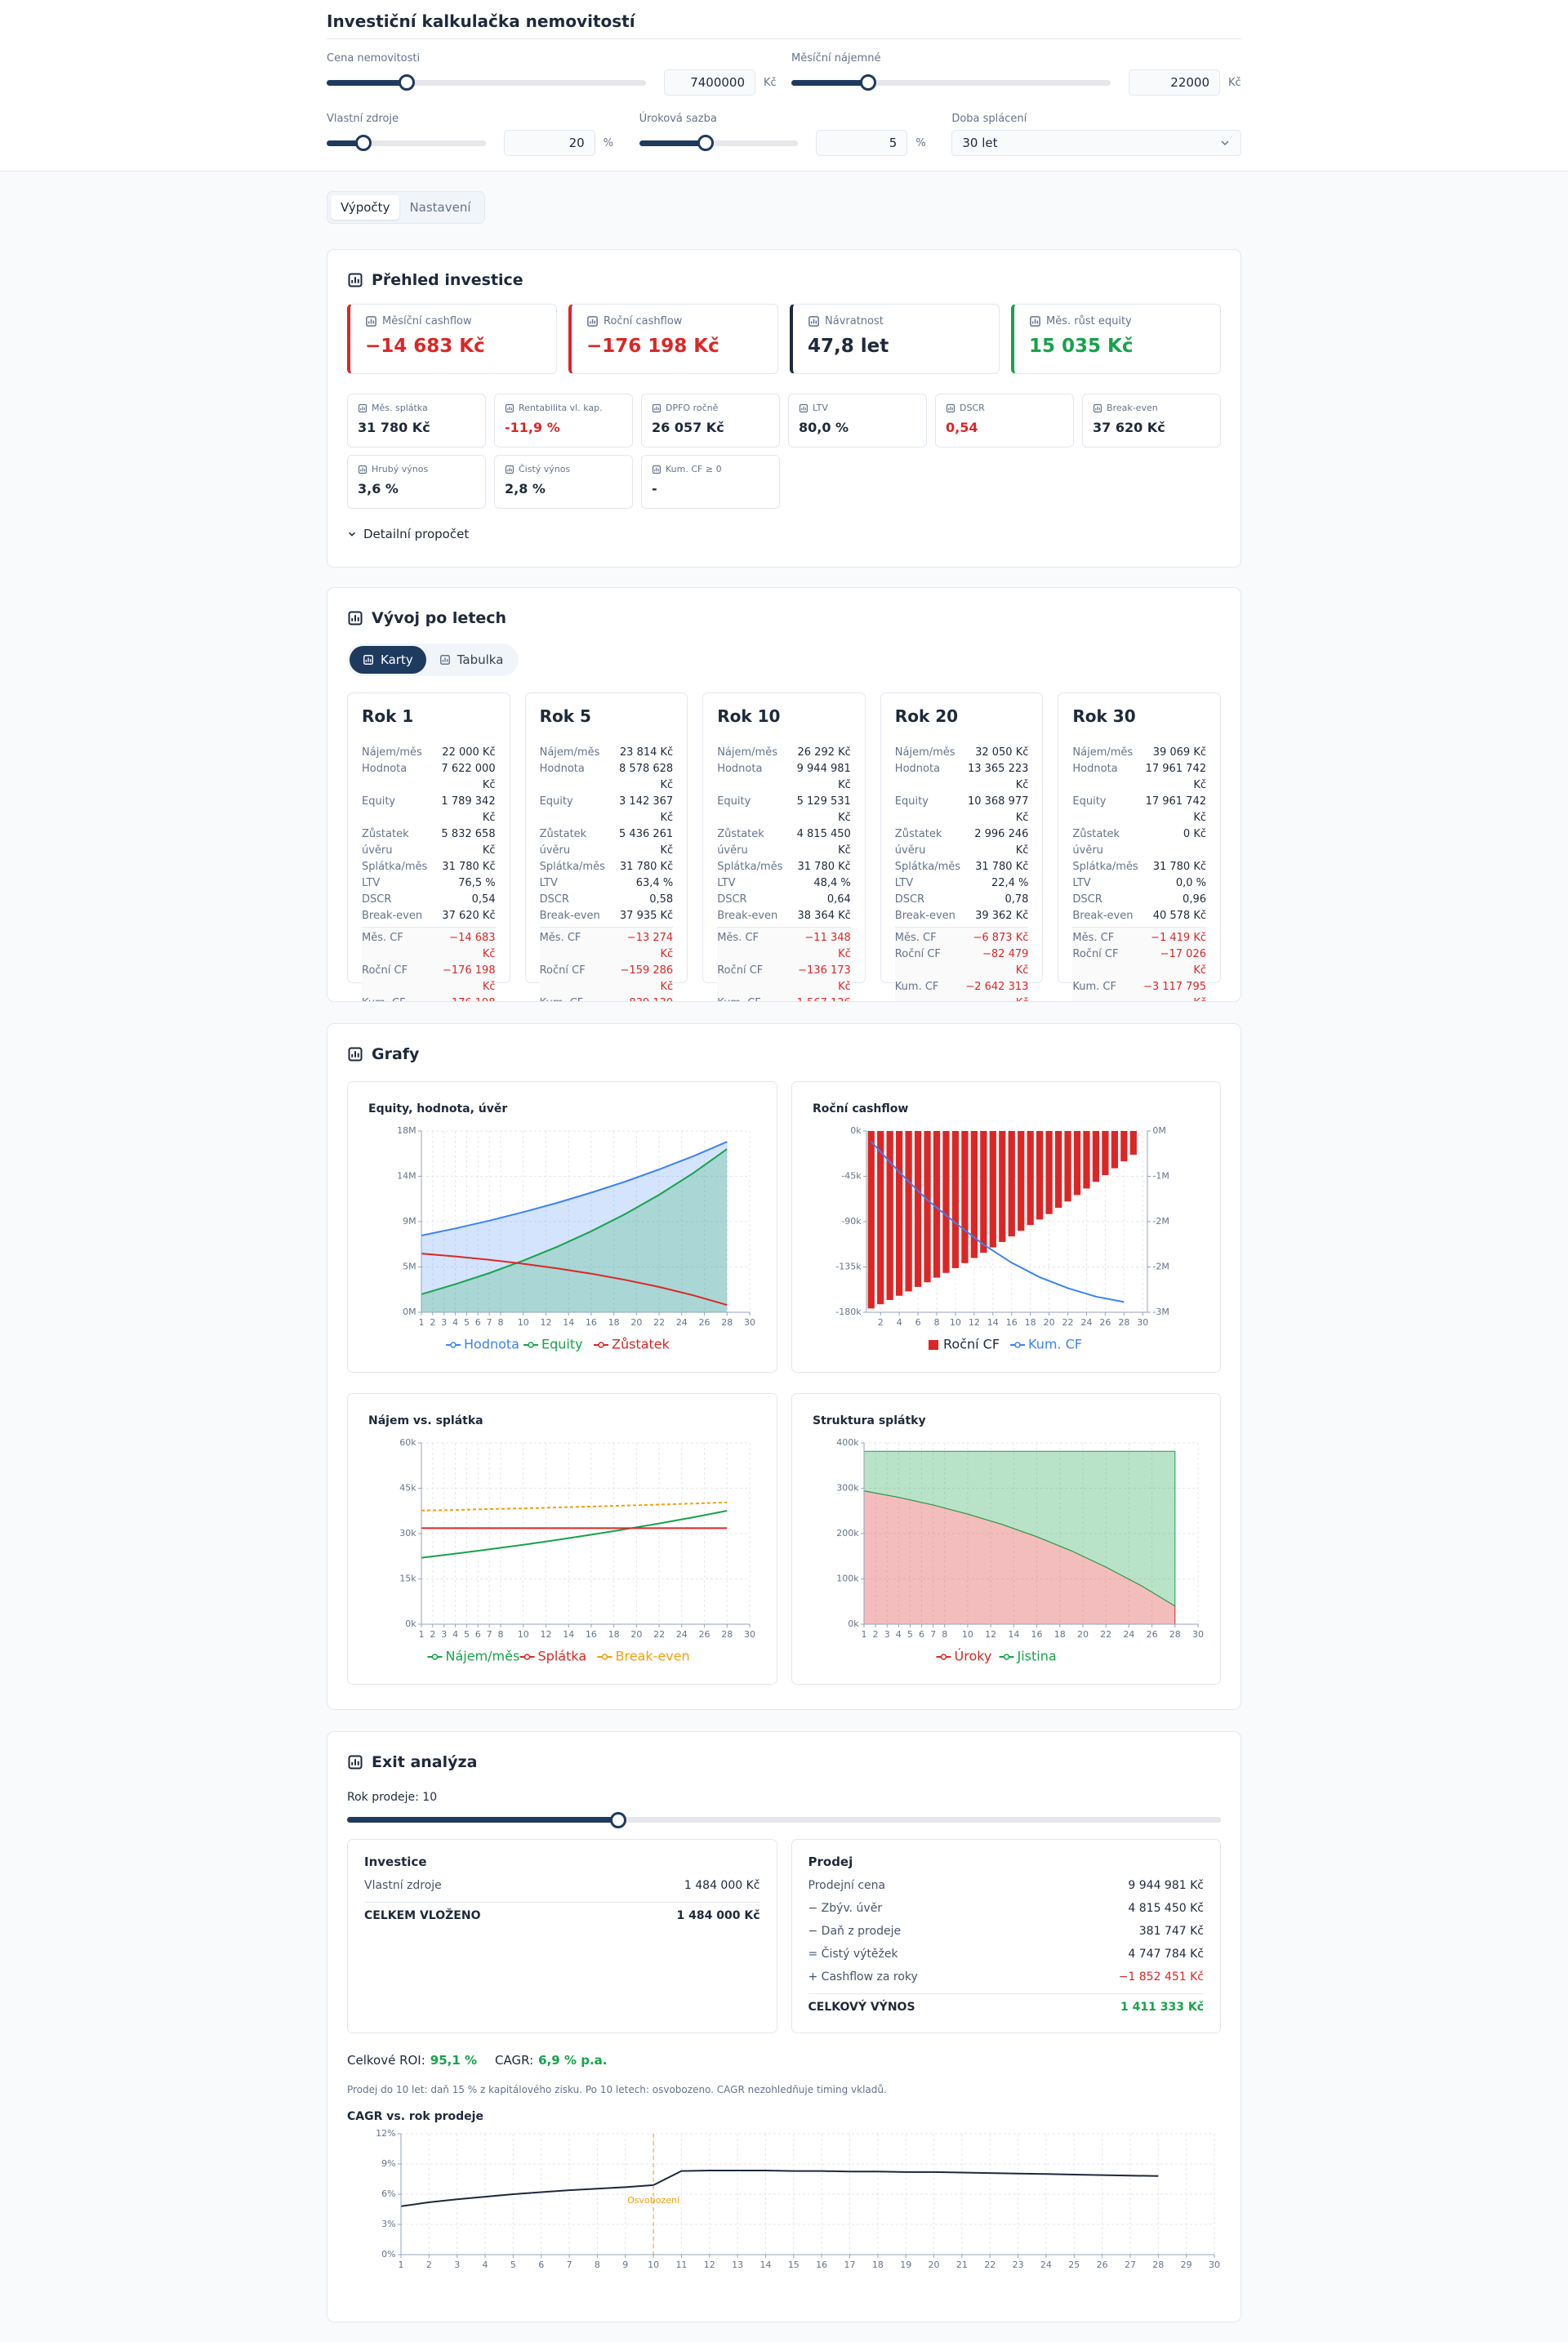 The width and height of the screenshot is (1568, 2342). What do you see at coordinates (709, 82) in the screenshot?
I see `number-input: 7400000` at bounding box center [709, 82].